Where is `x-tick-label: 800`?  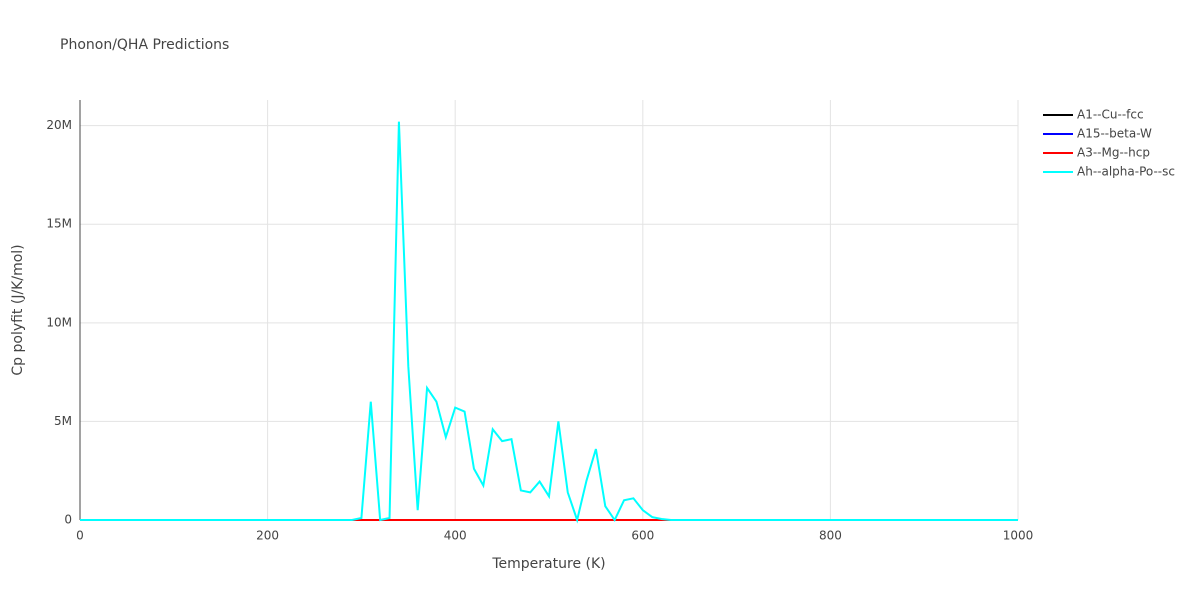
x-tick-label: 800 is located at coordinates (830, 536).